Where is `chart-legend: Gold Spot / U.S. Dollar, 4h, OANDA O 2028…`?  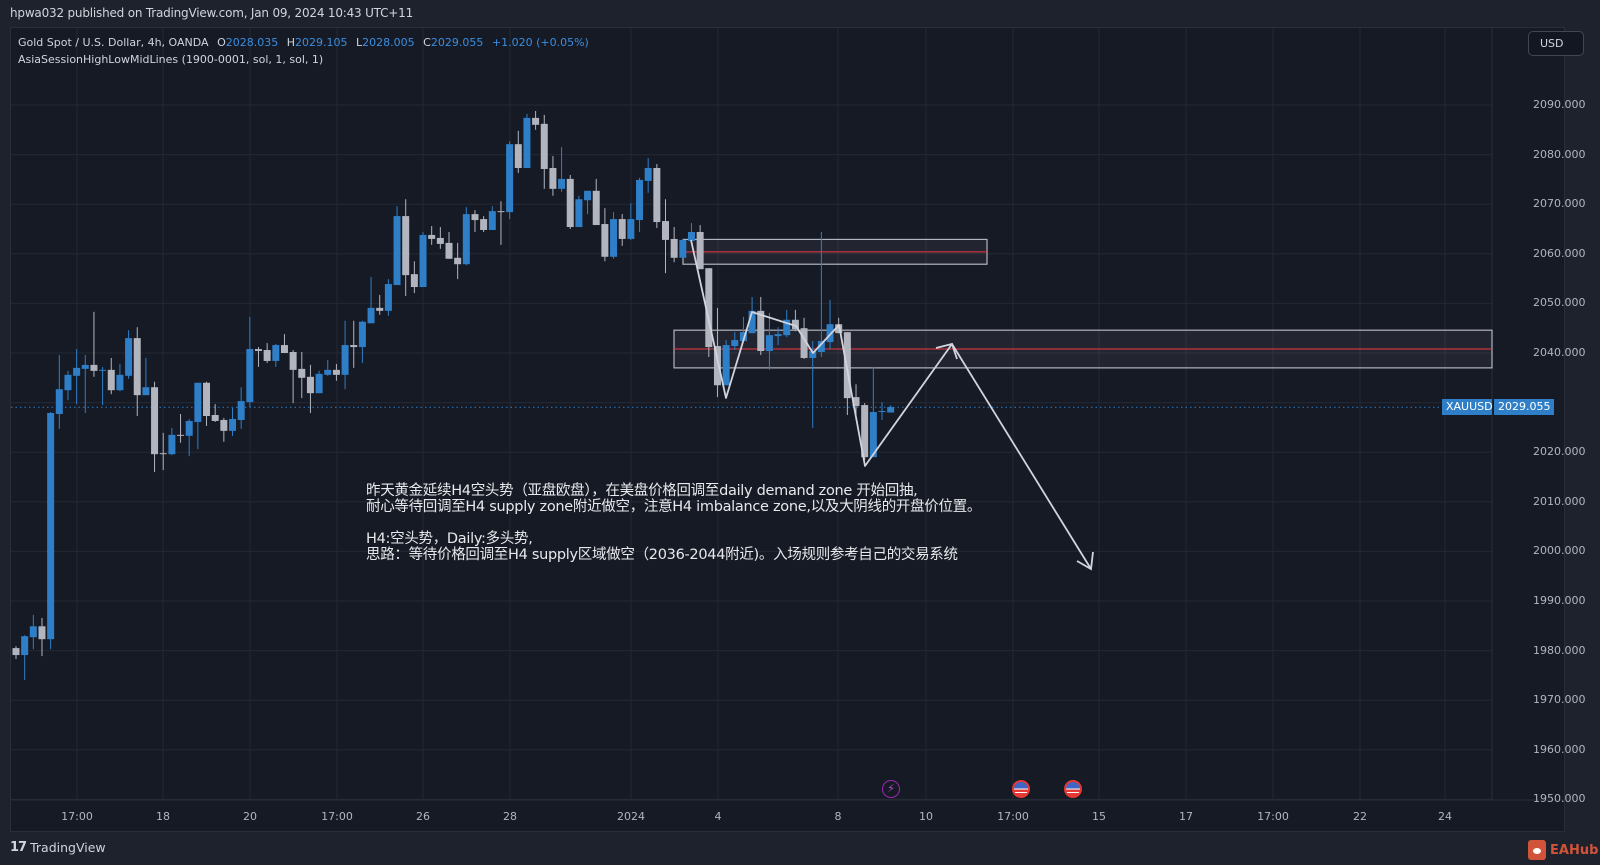
chart-legend: Gold Spot / U.S. Dollar, 4h, OANDA O 2028… is located at coordinates (303, 51).